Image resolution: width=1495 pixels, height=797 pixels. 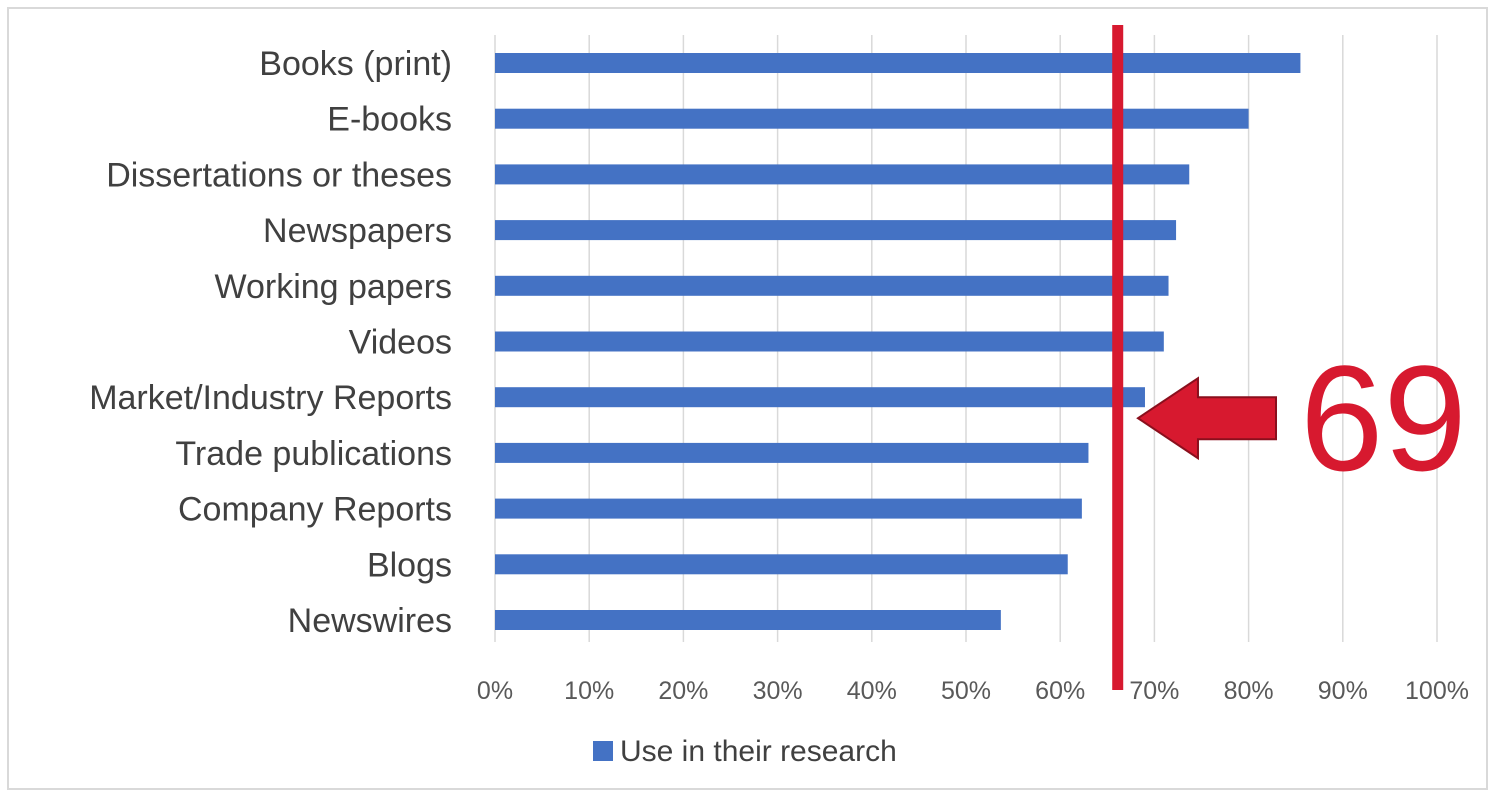 I want to click on x-tick-labels: 0% 10% 20% 30% 40% 50% 60% 70% 80% 90% 100%, so click(x=973, y=691).